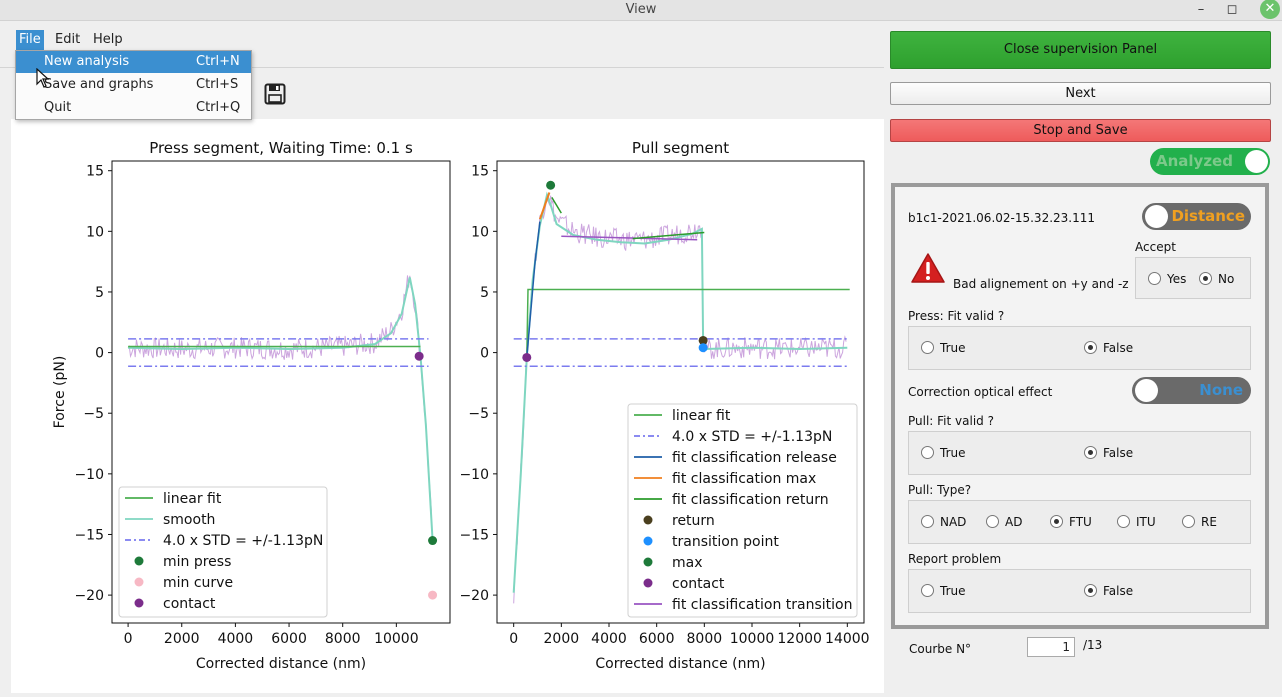  Describe the element at coordinates (60, 392) in the screenshot. I see `y-axis-label: Force (pN)` at that location.